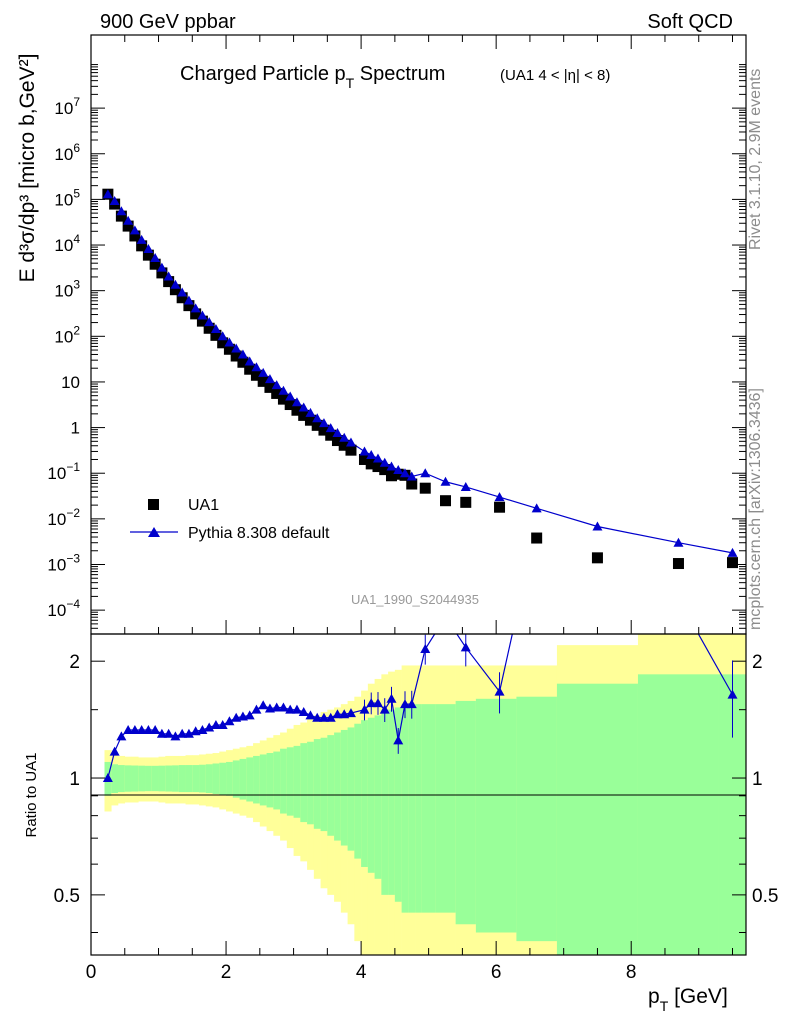 The width and height of the screenshot is (786, 1024). Describe the element at coordinates (63, 562) in the screenshot. I see `ytick-label: 10⁻³` at that location.